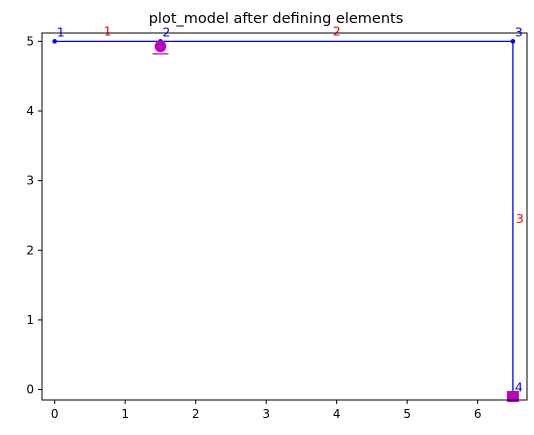 The width and height of the screenshot is (534, 435). I want to click on x-tick-label: 4, so click(337, 414).